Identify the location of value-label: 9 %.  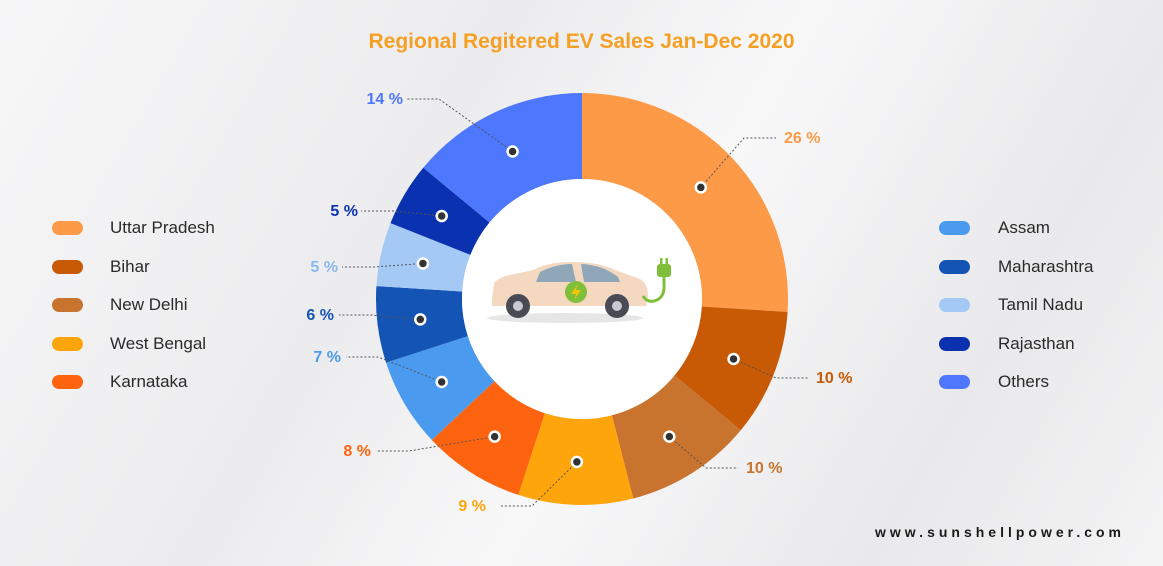
(472, 506).